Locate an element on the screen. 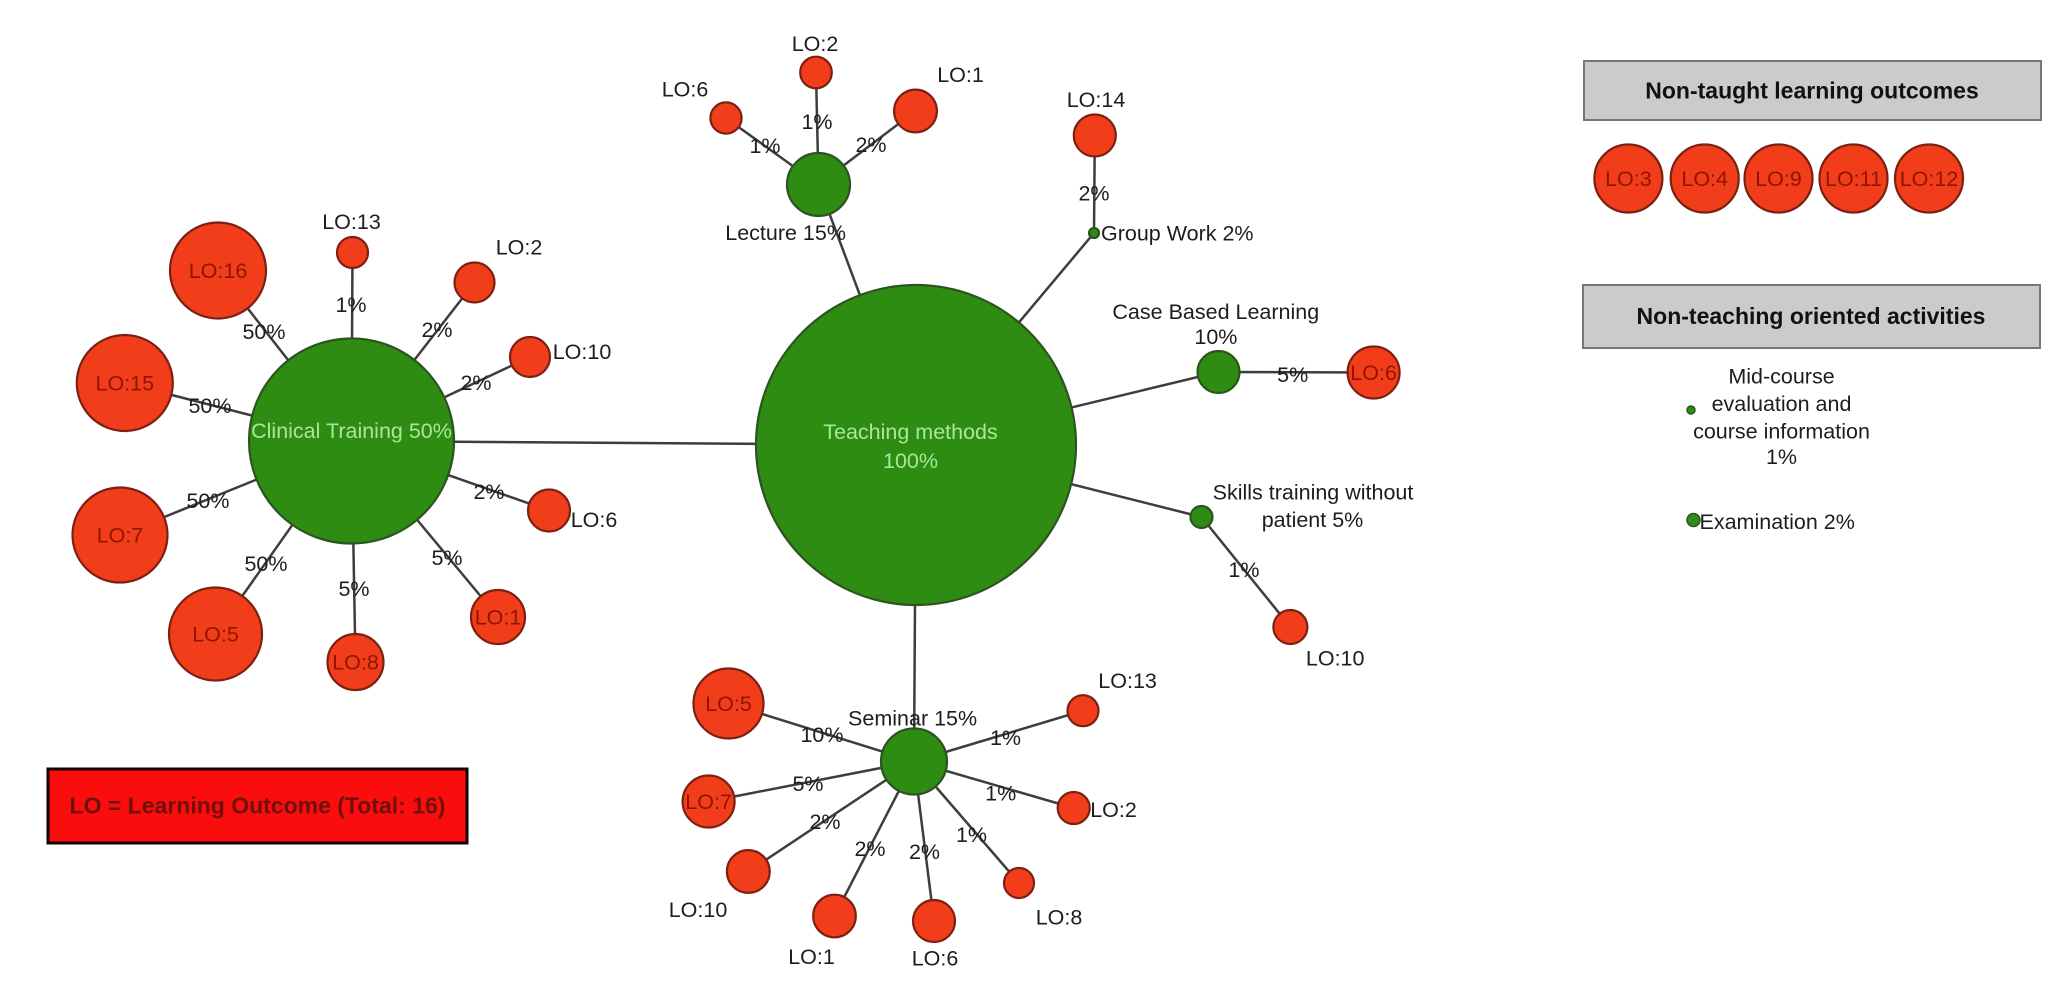 This screenshot has height=1006, width=2059. svg-text: LO:12 is located at coordinates (1929, 179).